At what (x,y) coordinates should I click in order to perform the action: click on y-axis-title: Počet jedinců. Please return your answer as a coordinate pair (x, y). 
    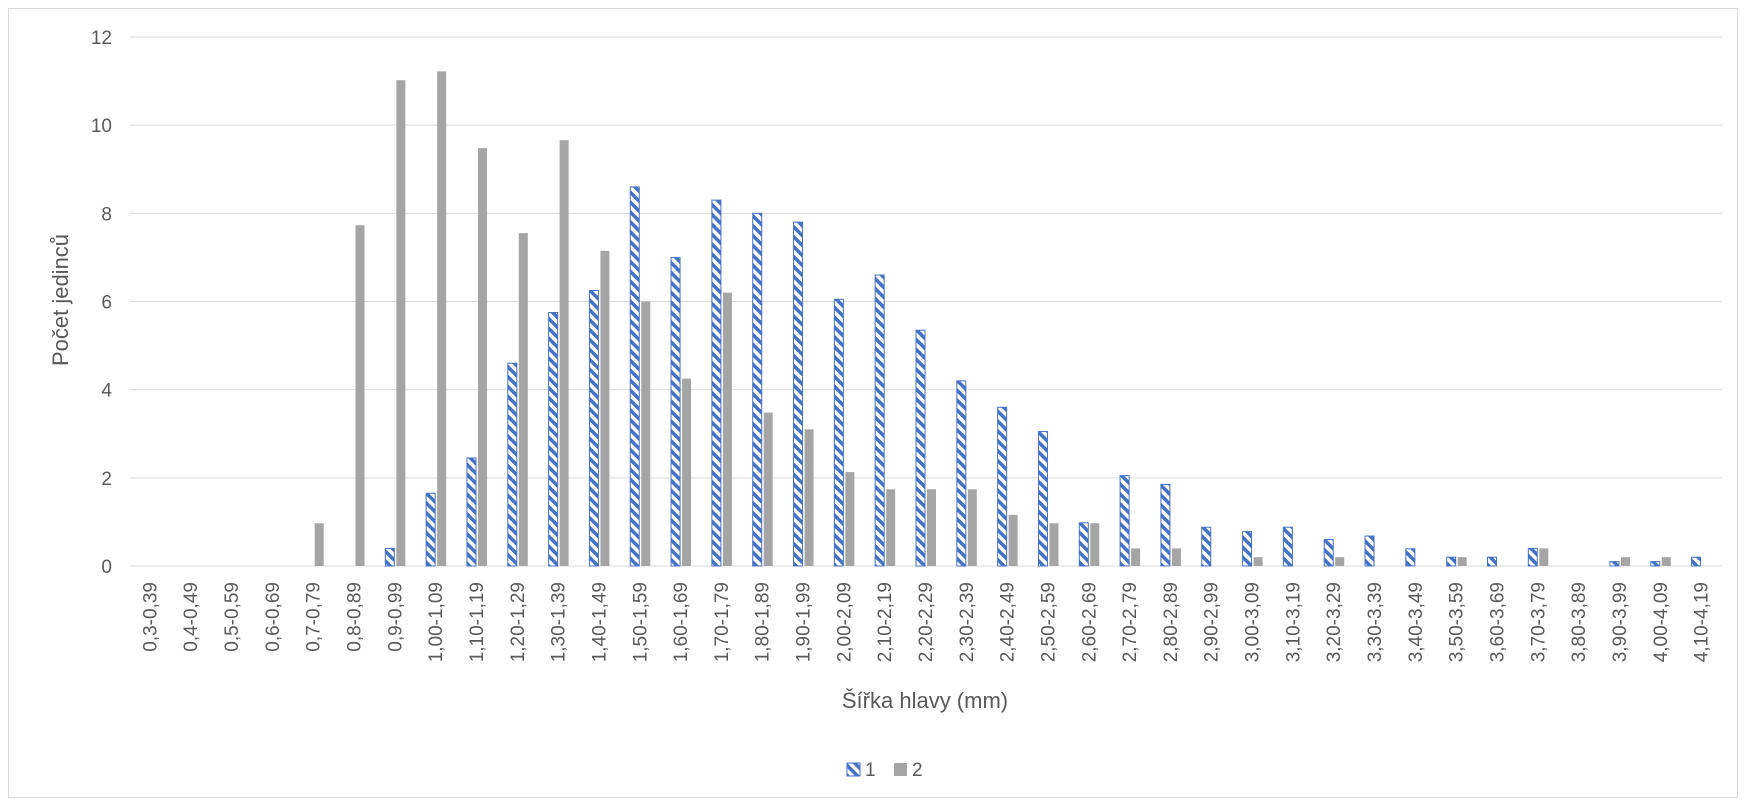
    Looking at the image, I should click on (60, 300).